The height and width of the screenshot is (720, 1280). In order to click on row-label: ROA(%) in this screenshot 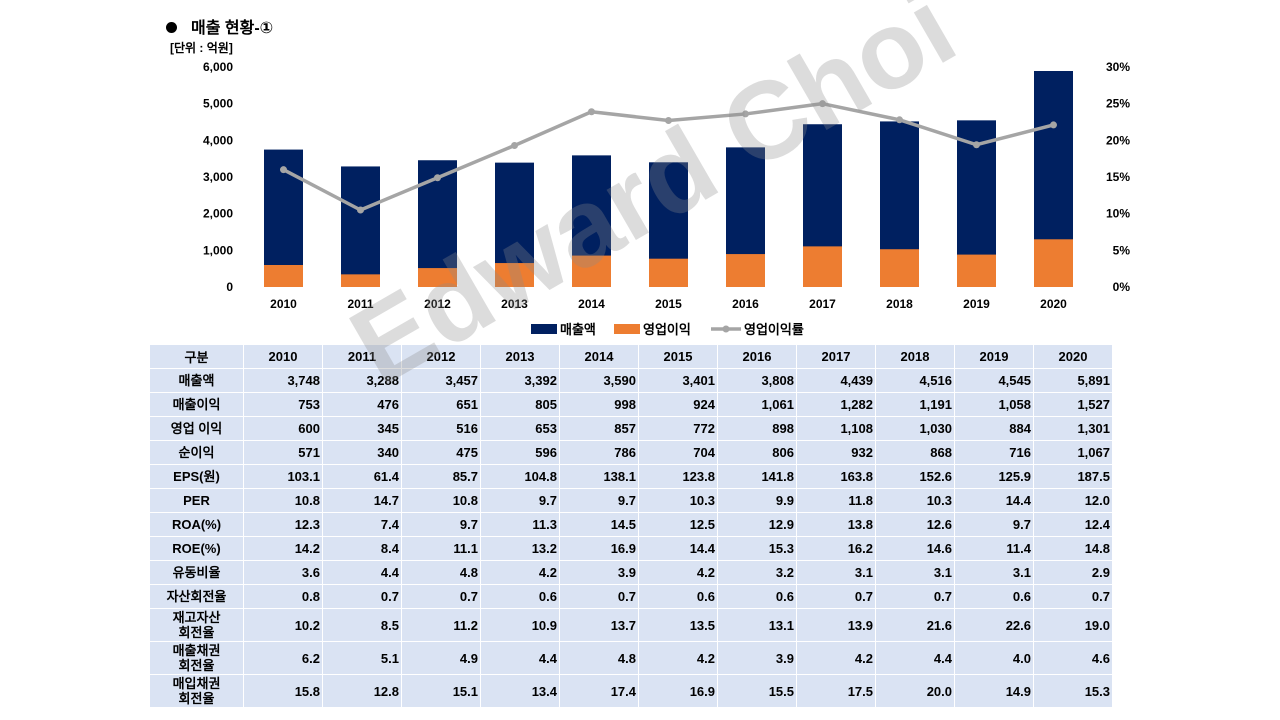, I will do `click(196, 524)`.